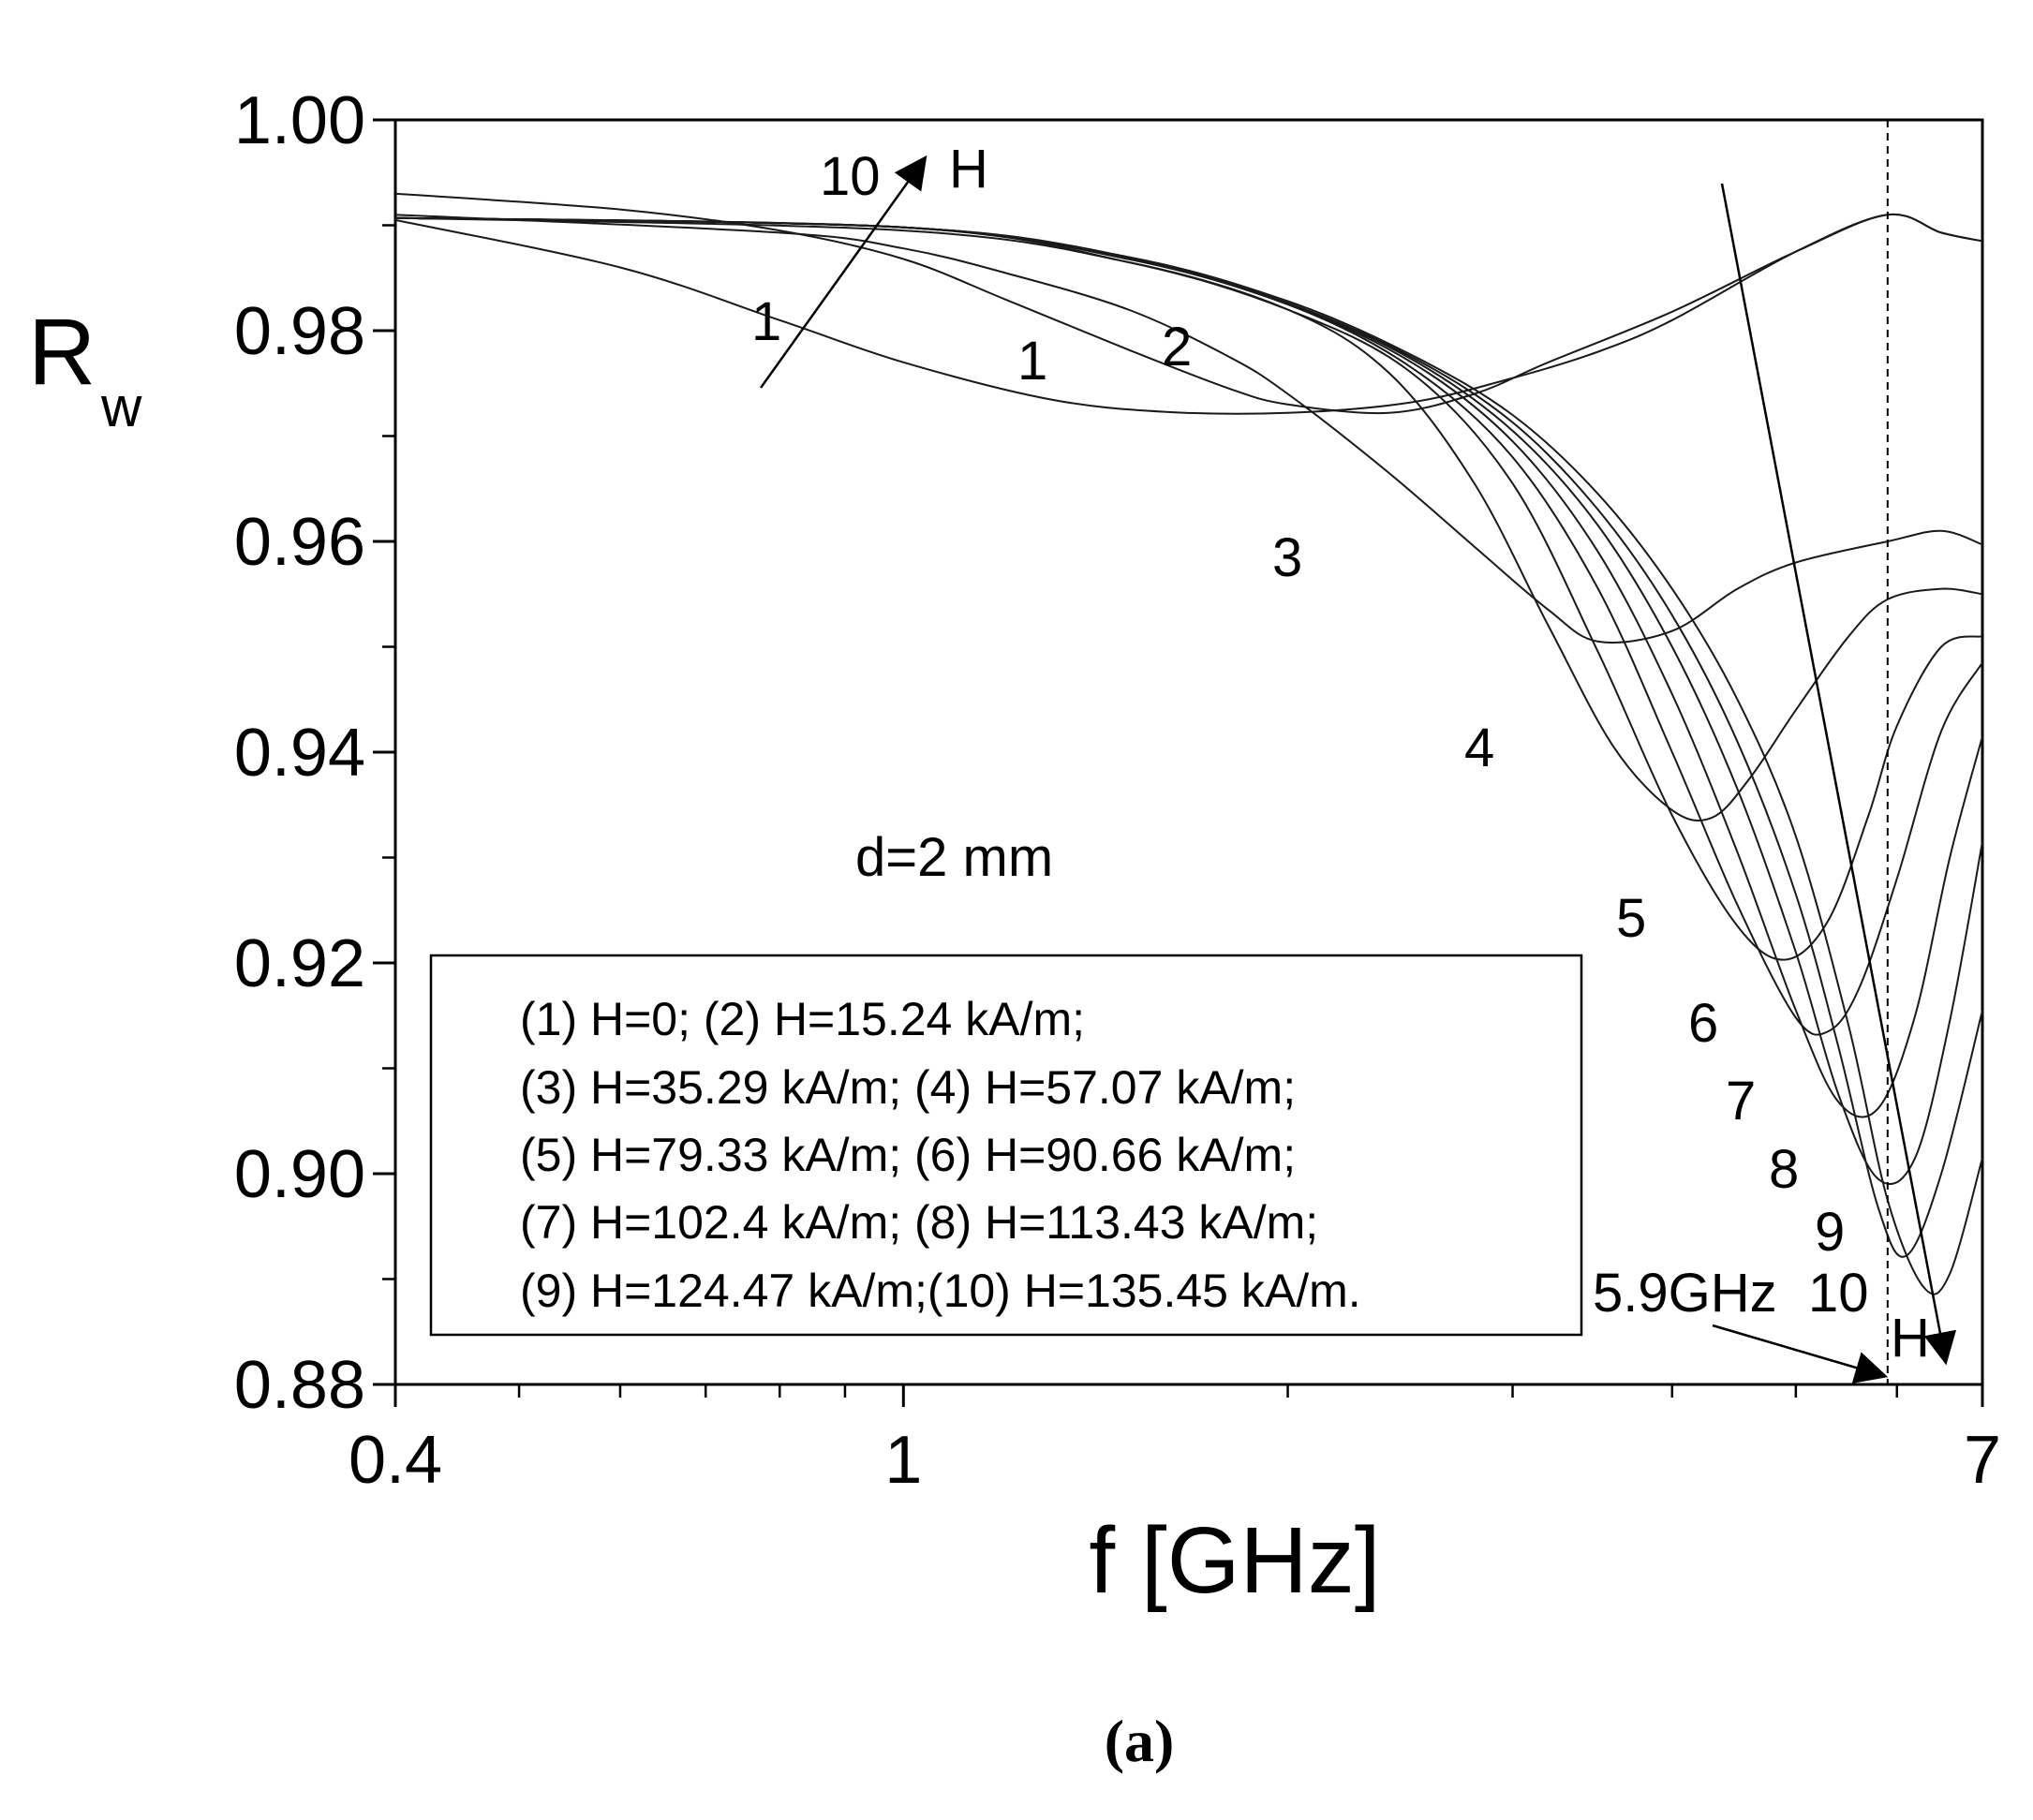  Describe the element at coordinates (1685, 1294) in the screenshot. I see `freq-marker-label: 5.9GHz` at that location.